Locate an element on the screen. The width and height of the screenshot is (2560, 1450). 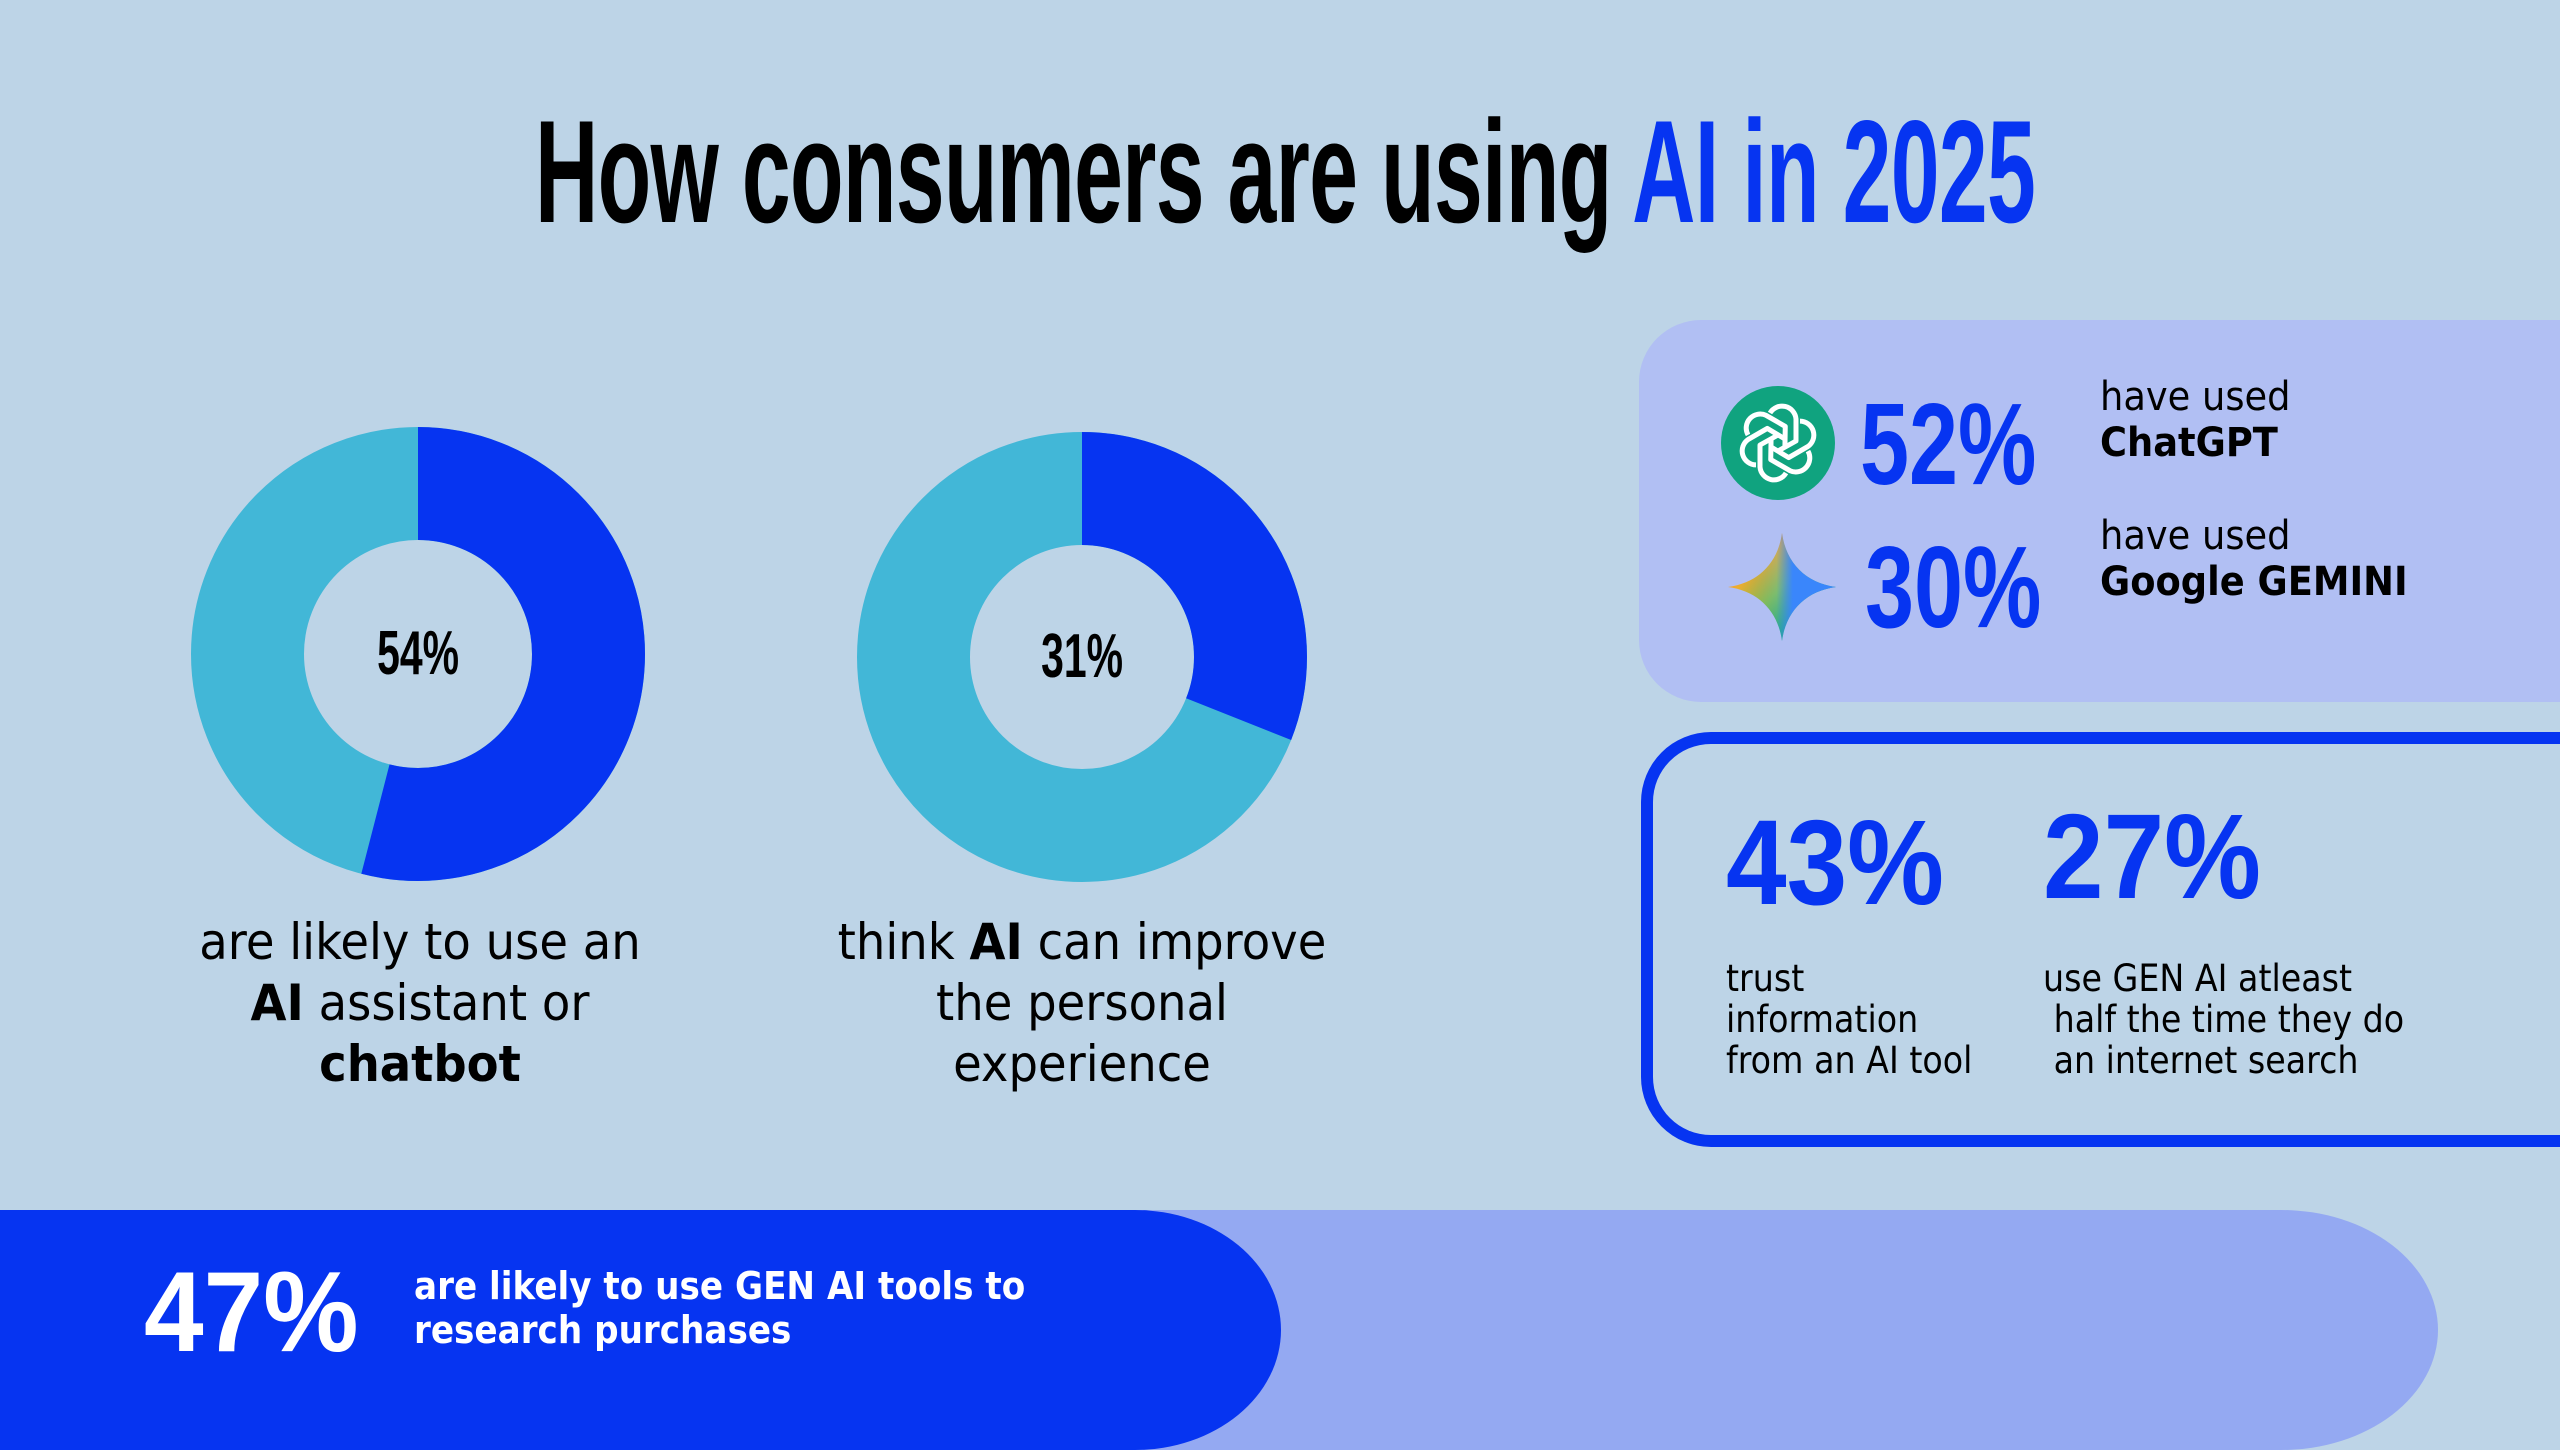
gemini-label: have used Google GEMINI is located at coordinates (2254, 559).